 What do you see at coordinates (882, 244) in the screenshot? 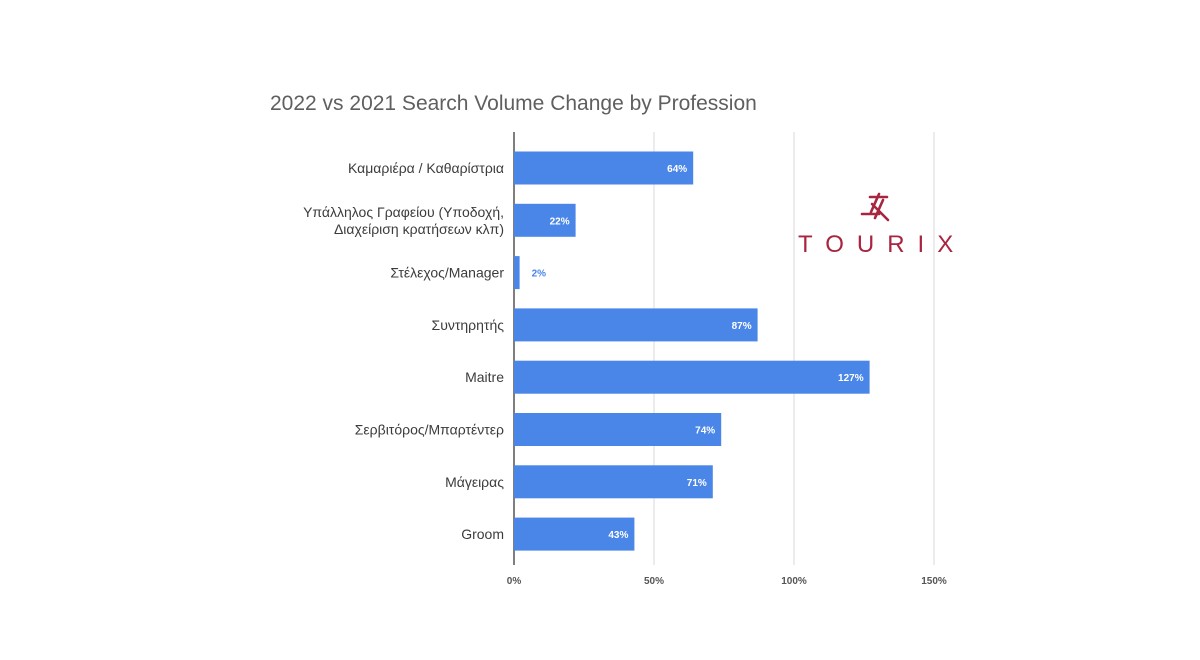
I see `logo-text: TOURIX` at bounding box center [882, 244].